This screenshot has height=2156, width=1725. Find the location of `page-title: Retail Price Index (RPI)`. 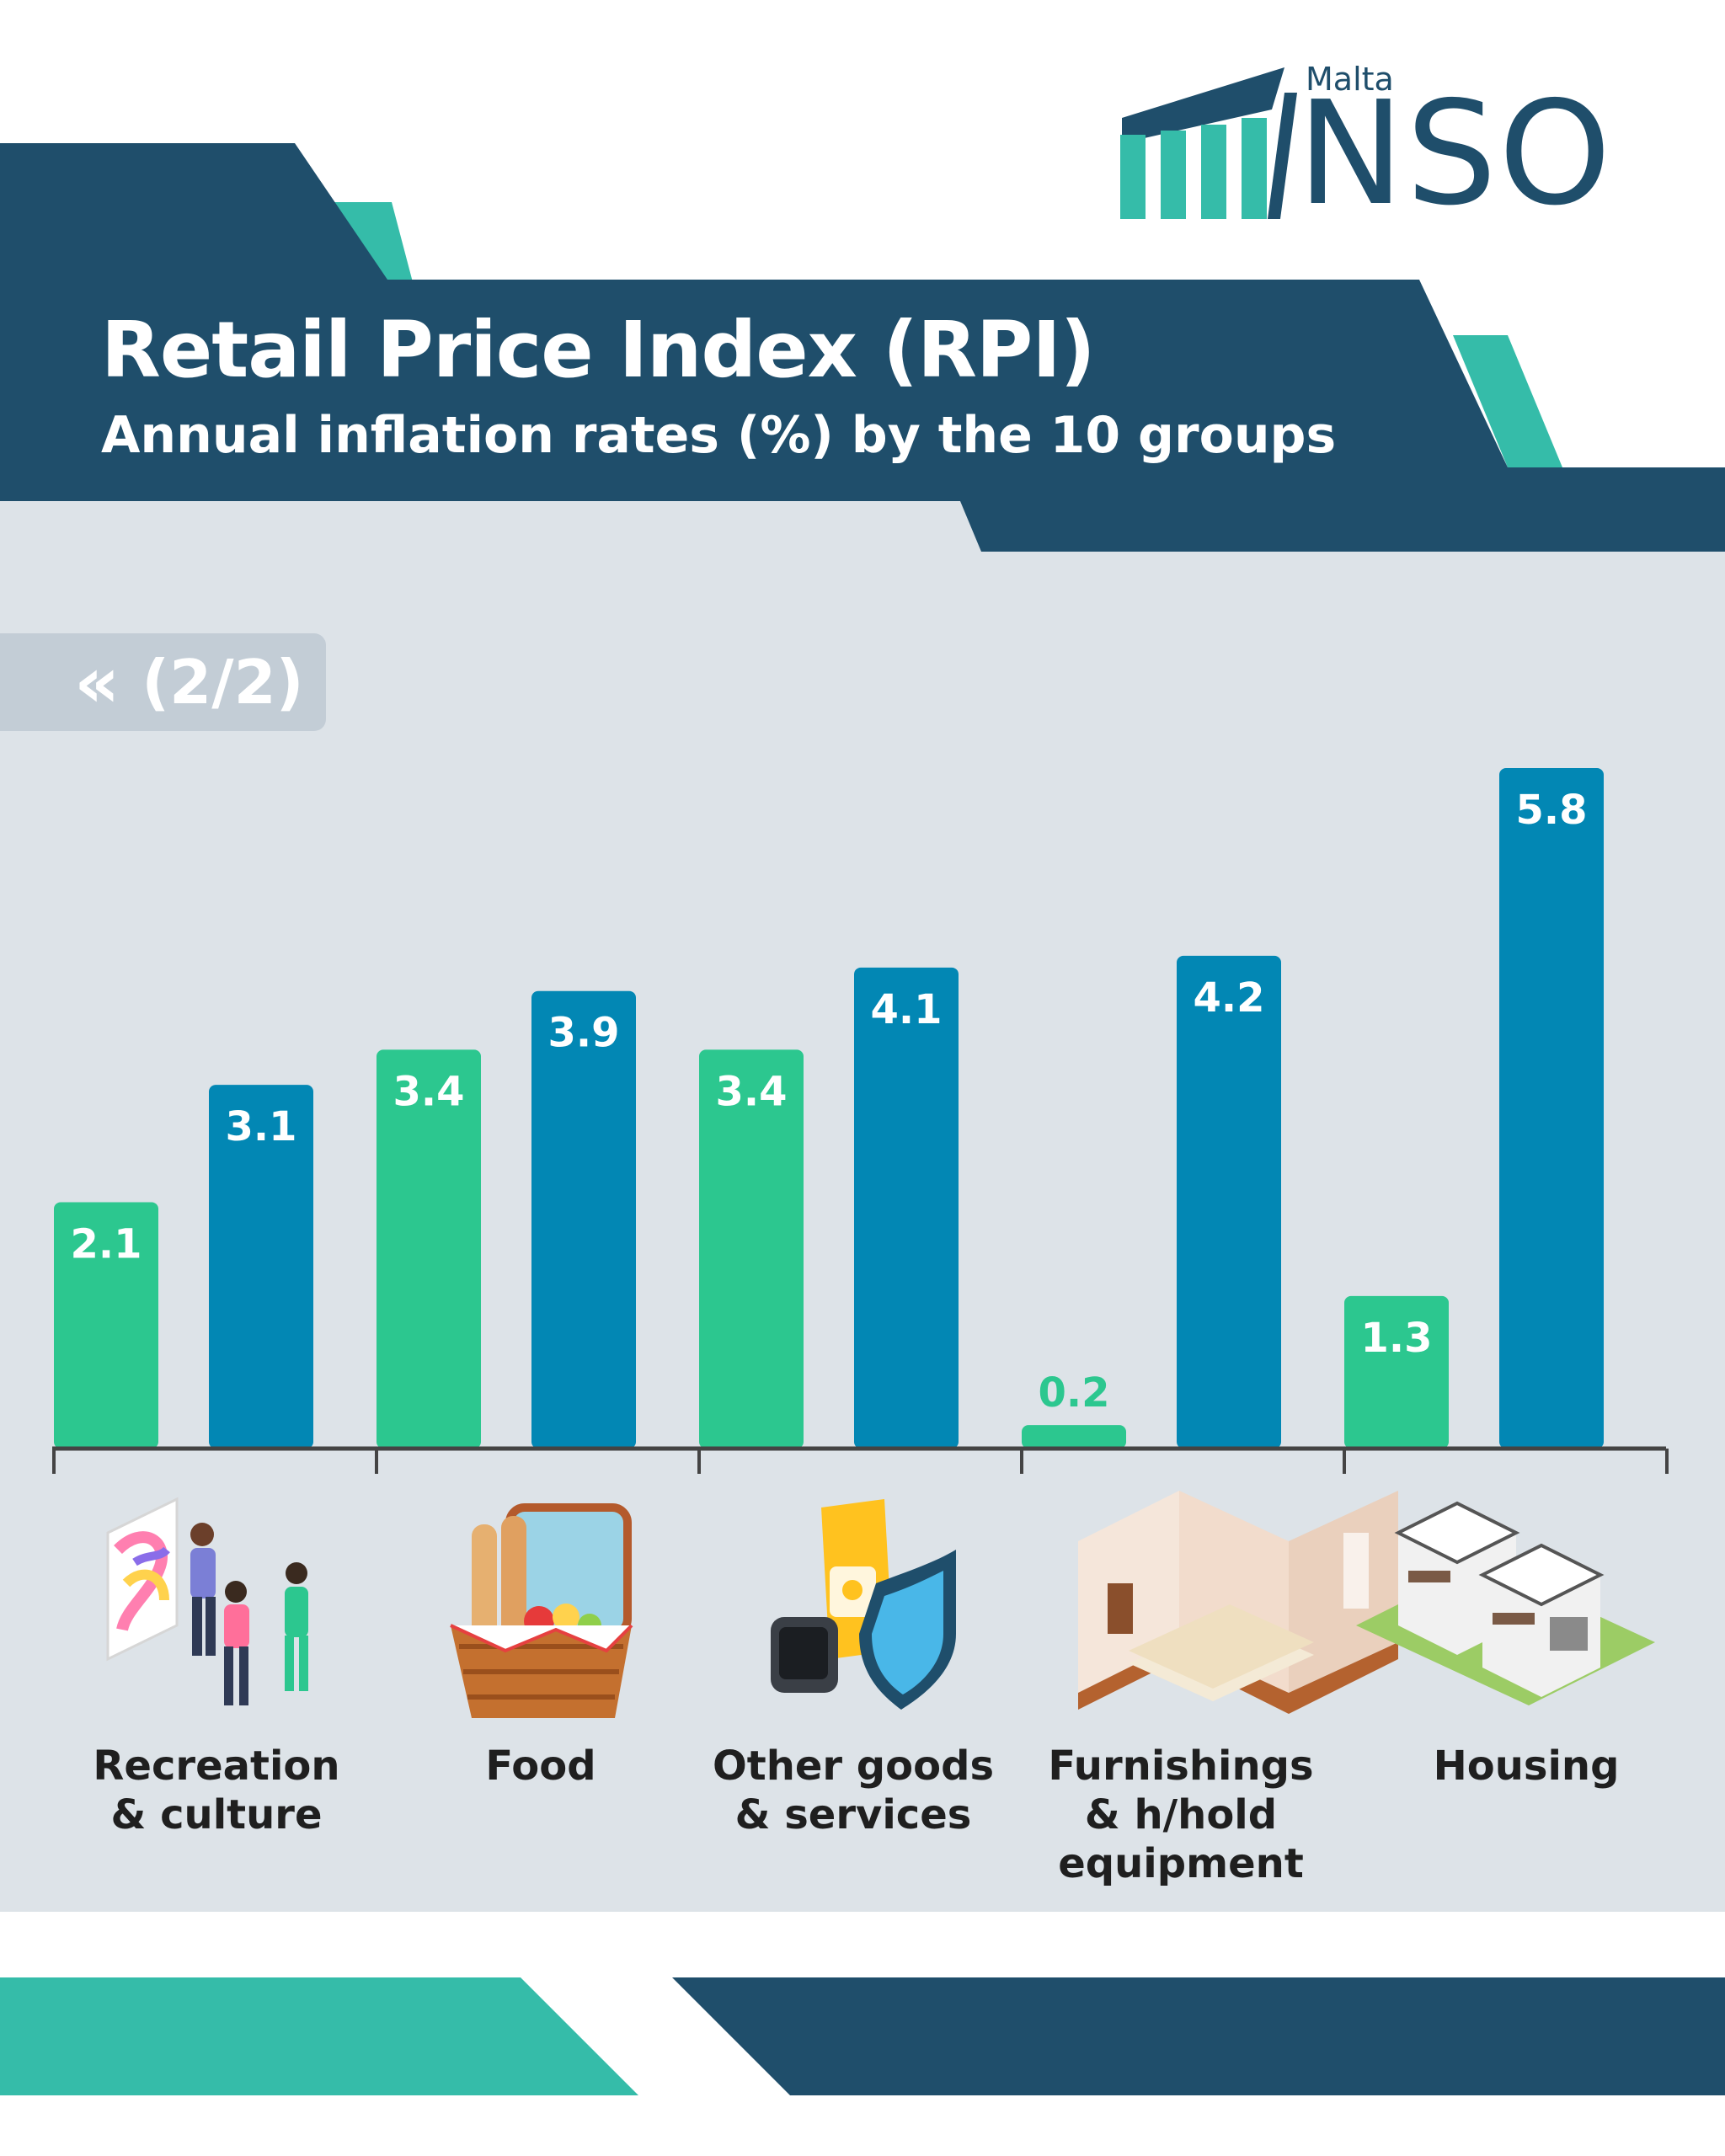

page-title: Retail Price Index (RPI) is located at coordinates (598, 350).